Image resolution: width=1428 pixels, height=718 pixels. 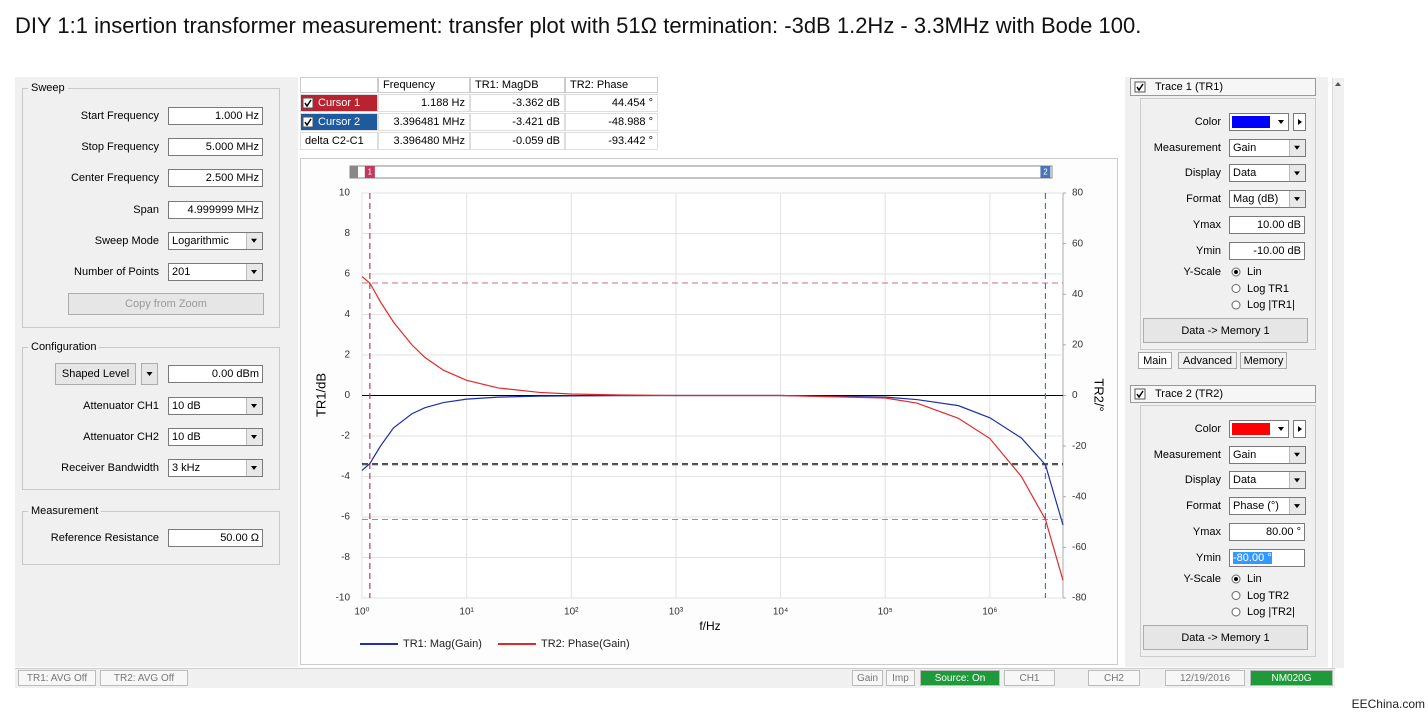 What do you see at coordinates (1203, 506) in the screenshot?
I see `field-label: Format` at bounding box center [1203, 506].